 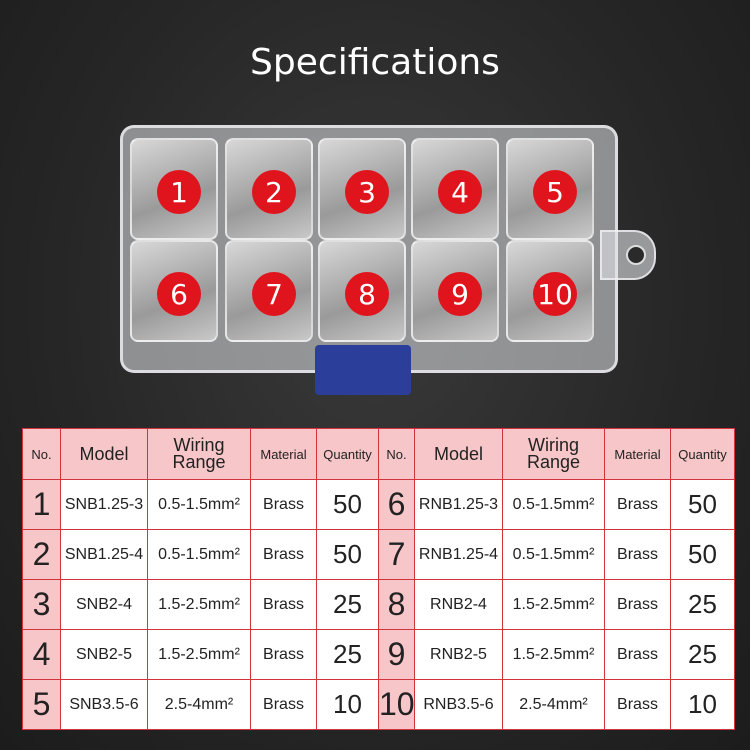 What do you see at coordinates (555, 294) in the screenshot?
I see `compartment-number-marker: 10` at bounding box center [555, 294].